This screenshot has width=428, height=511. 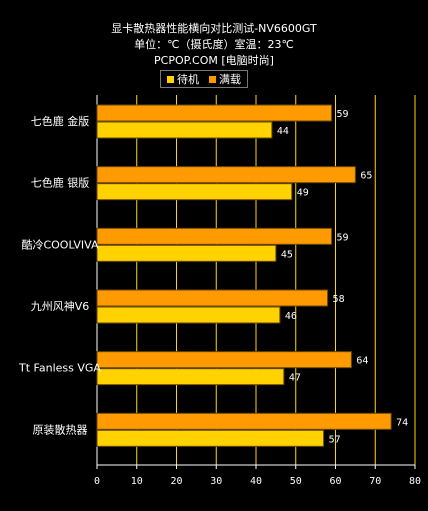 I want to click on category-label-3: 九州风神V6, so click(x=60, y=306).